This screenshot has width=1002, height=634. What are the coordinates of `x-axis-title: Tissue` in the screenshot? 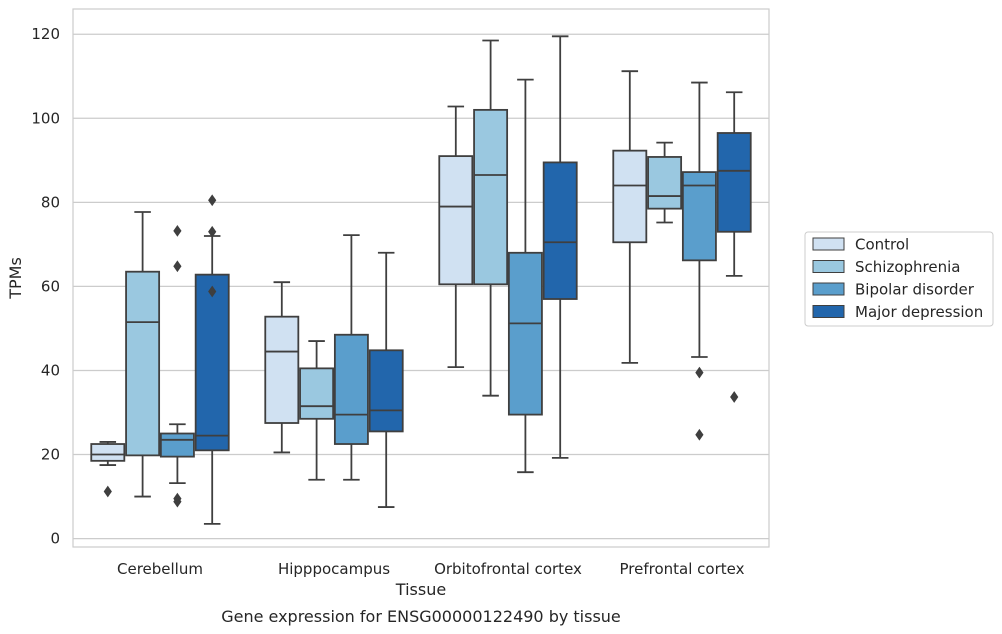 It's located at (420, 589).